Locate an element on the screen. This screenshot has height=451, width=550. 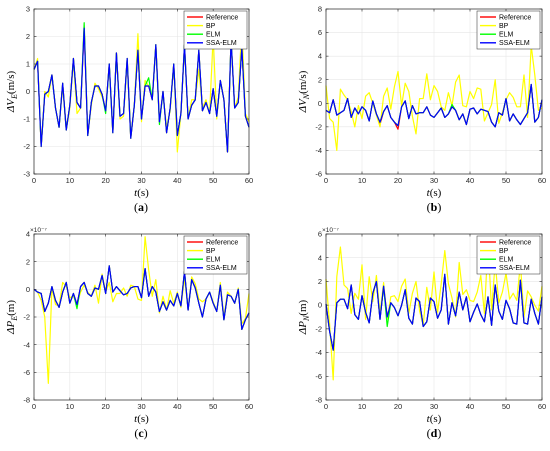
x-tick-label: 60 is located at coordinates (249, 406).